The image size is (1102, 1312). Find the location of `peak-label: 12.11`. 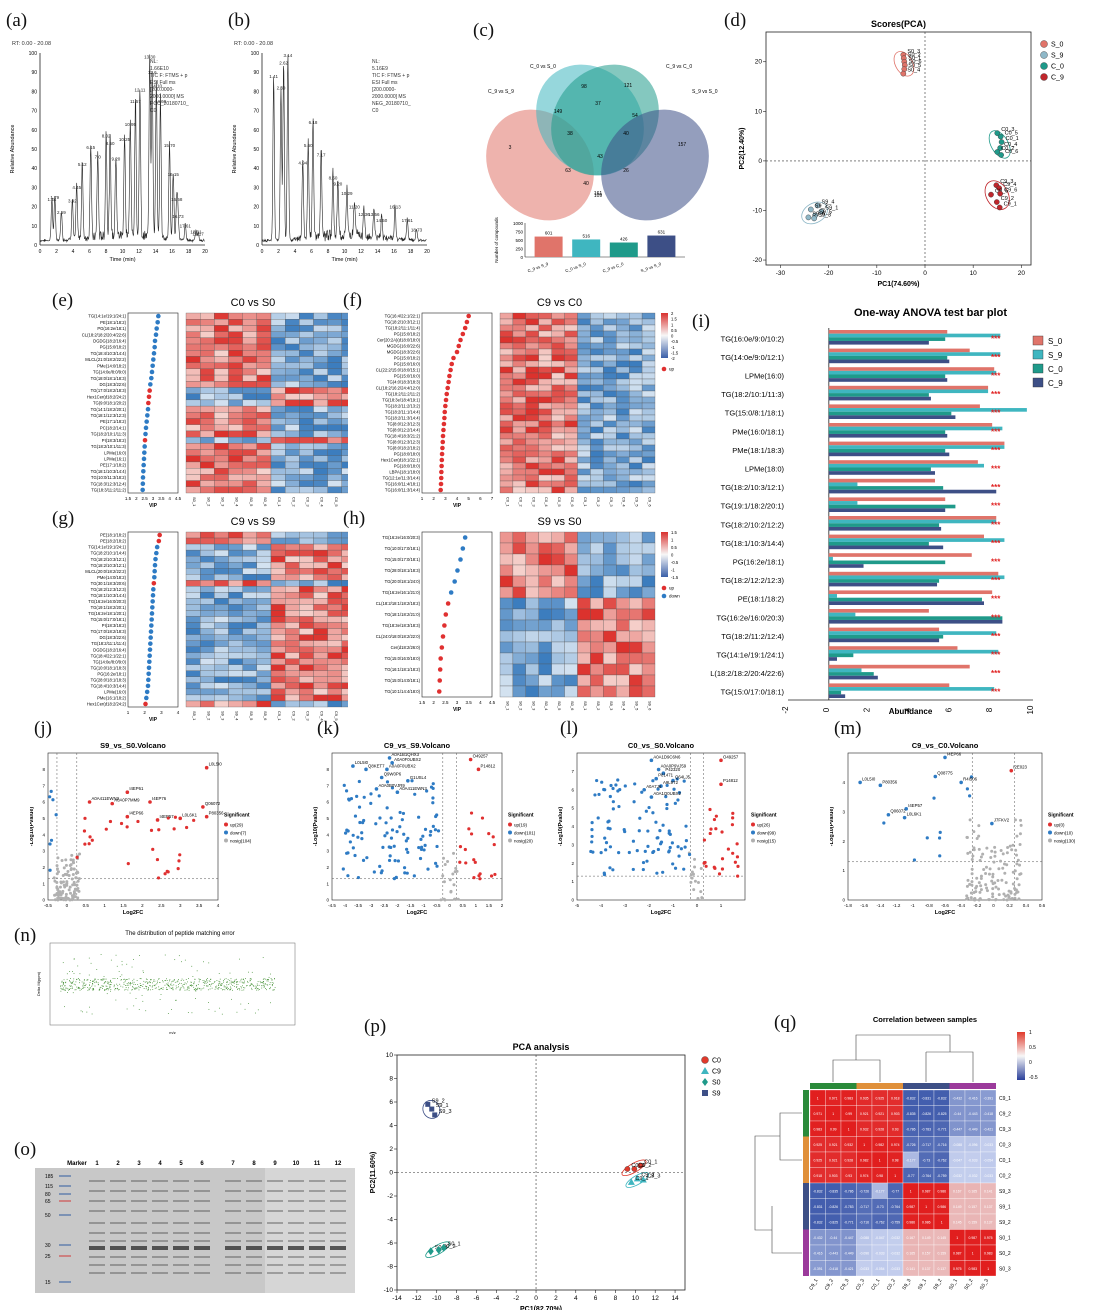

peak-label: 12.11 is located at coordinates (139, 89).